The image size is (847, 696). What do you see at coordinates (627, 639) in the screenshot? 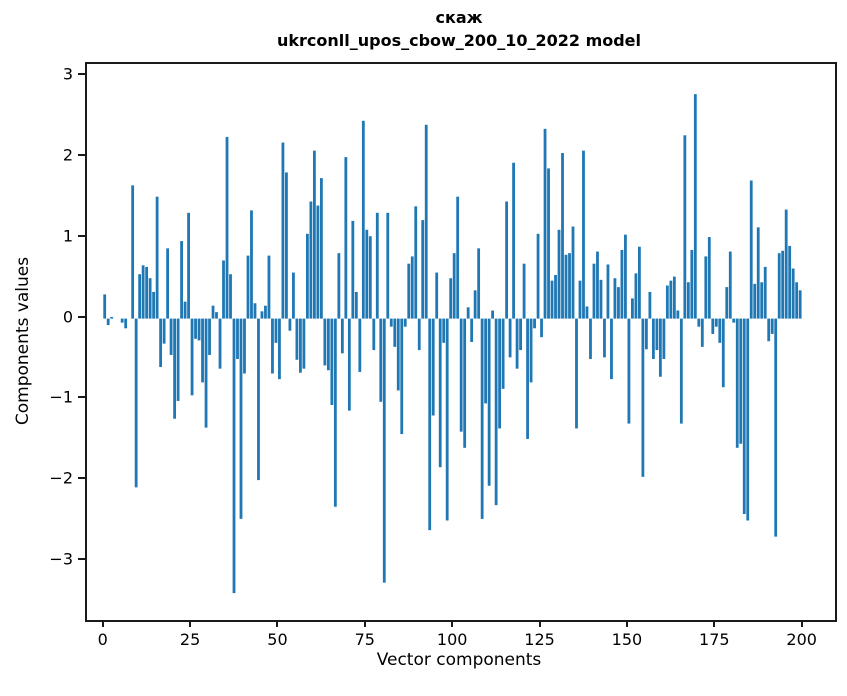
I see `x-tick-label-150: 150` at bounding box center [627, 639].